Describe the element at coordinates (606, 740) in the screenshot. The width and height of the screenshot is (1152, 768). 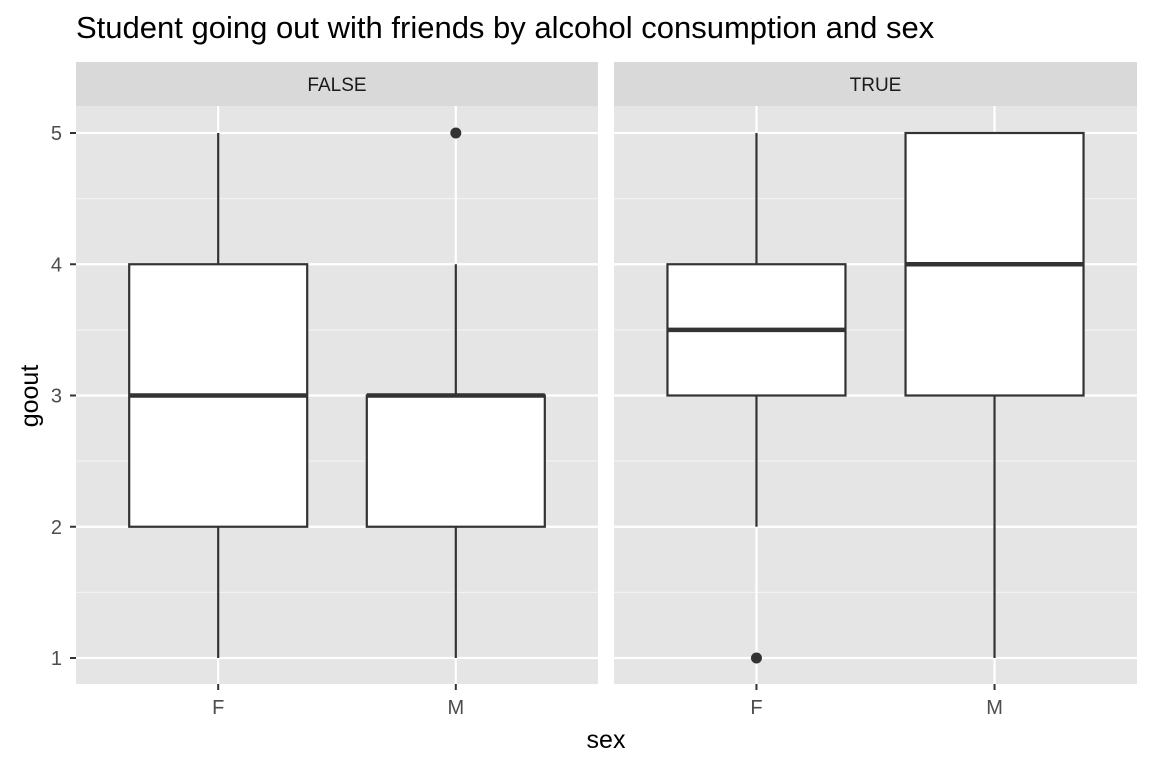
I see `x-axis-title: sex` at that location.